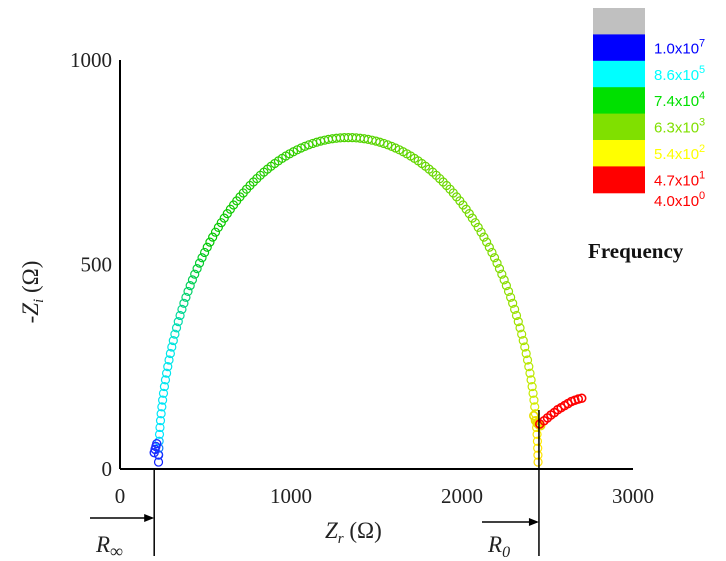  Describe the element at coordinates (636, 251) in the screenshot. I see `legend-title: Frequency` at that location.